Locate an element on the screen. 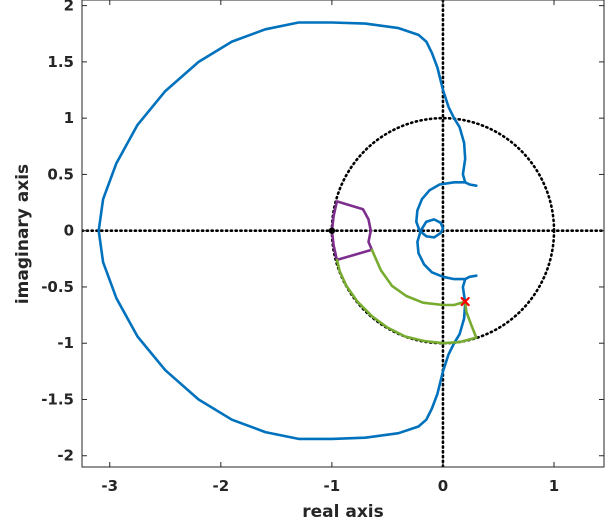  y-tick-label: 0 is located at coordinates (69, 231).